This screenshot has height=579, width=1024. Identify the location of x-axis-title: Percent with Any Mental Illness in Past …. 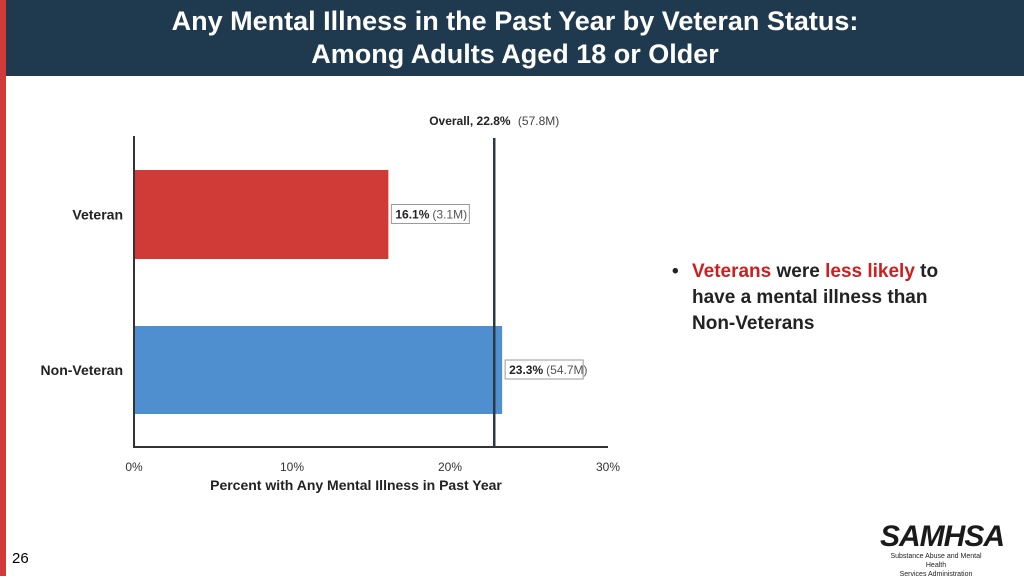
(356, 485).